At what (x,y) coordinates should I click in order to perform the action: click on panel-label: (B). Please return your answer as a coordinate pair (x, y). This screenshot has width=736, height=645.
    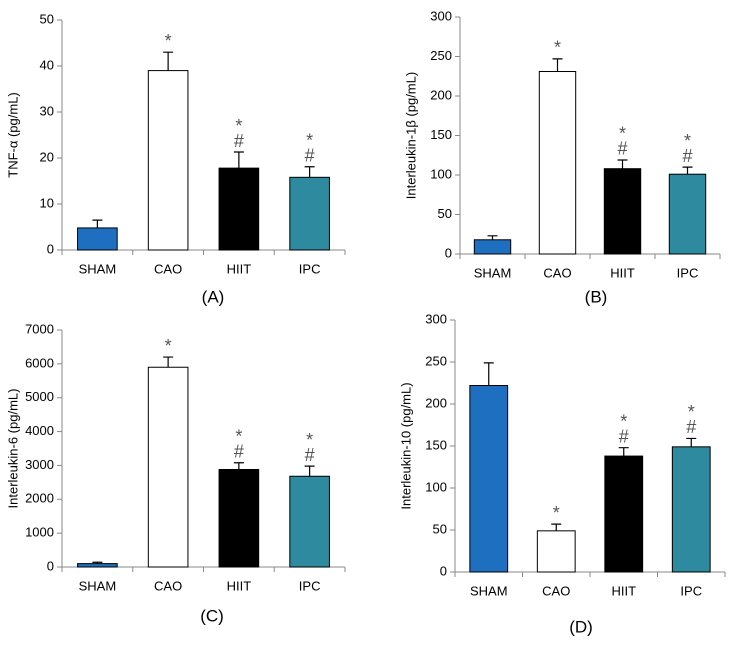
    Looking at the image, I should click on (596, 296).